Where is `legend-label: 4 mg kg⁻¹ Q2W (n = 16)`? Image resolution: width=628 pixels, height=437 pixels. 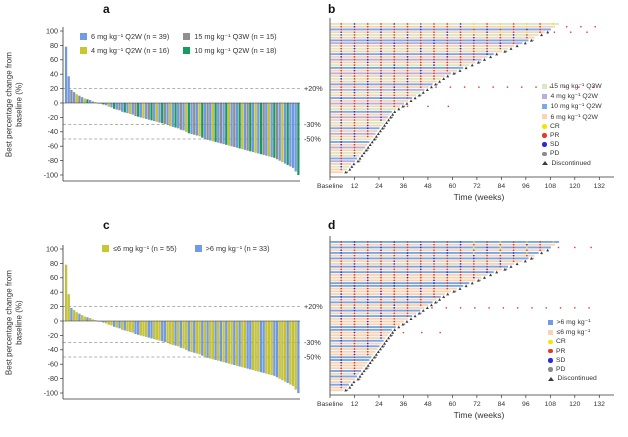
legend-label: 4 mg kg⁻¹ Q2W (n = 16) is located at coordinates (130, 50).